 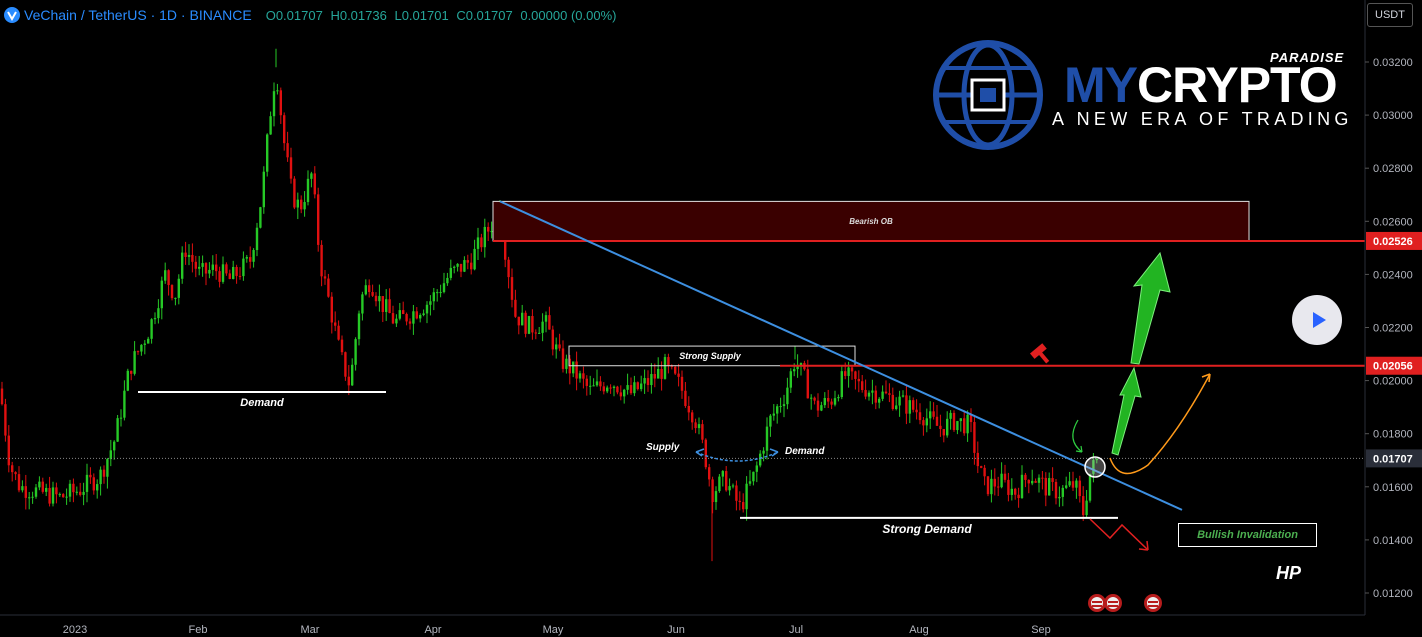 I want to click on swap-arrow-left, so click(x=700, y=452).